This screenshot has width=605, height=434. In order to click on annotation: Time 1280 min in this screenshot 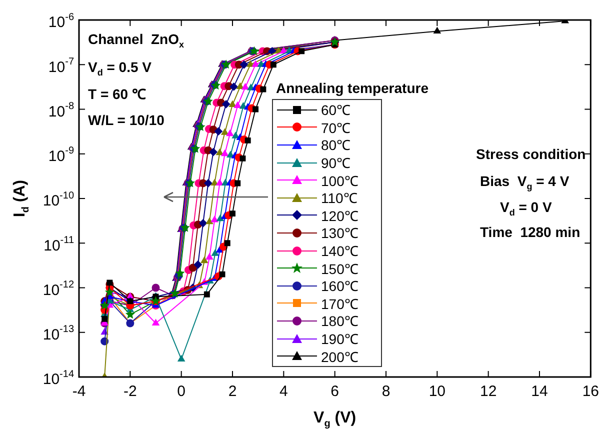, I will do `click(530, 232)`.